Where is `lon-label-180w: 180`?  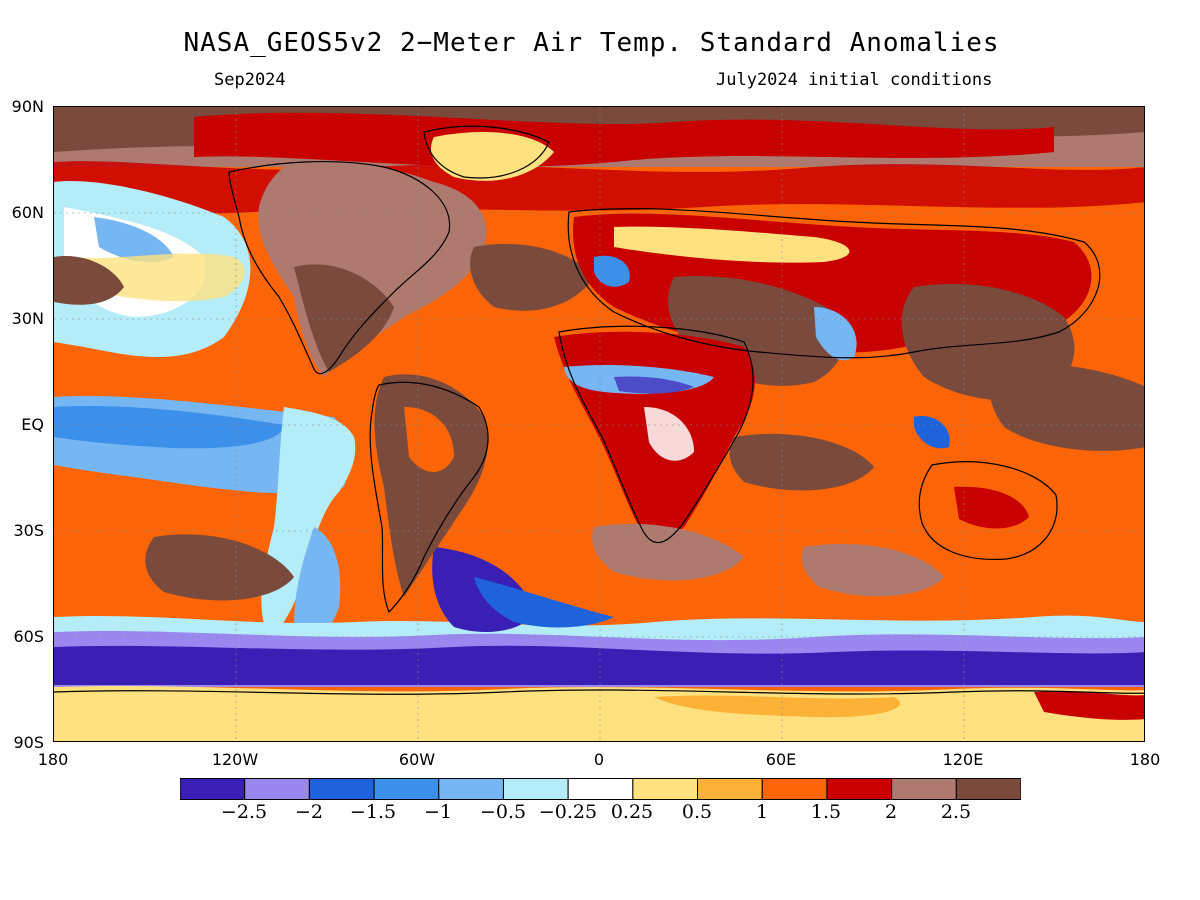 lon-label-180w: 180 is located at coordinates (53, 759).